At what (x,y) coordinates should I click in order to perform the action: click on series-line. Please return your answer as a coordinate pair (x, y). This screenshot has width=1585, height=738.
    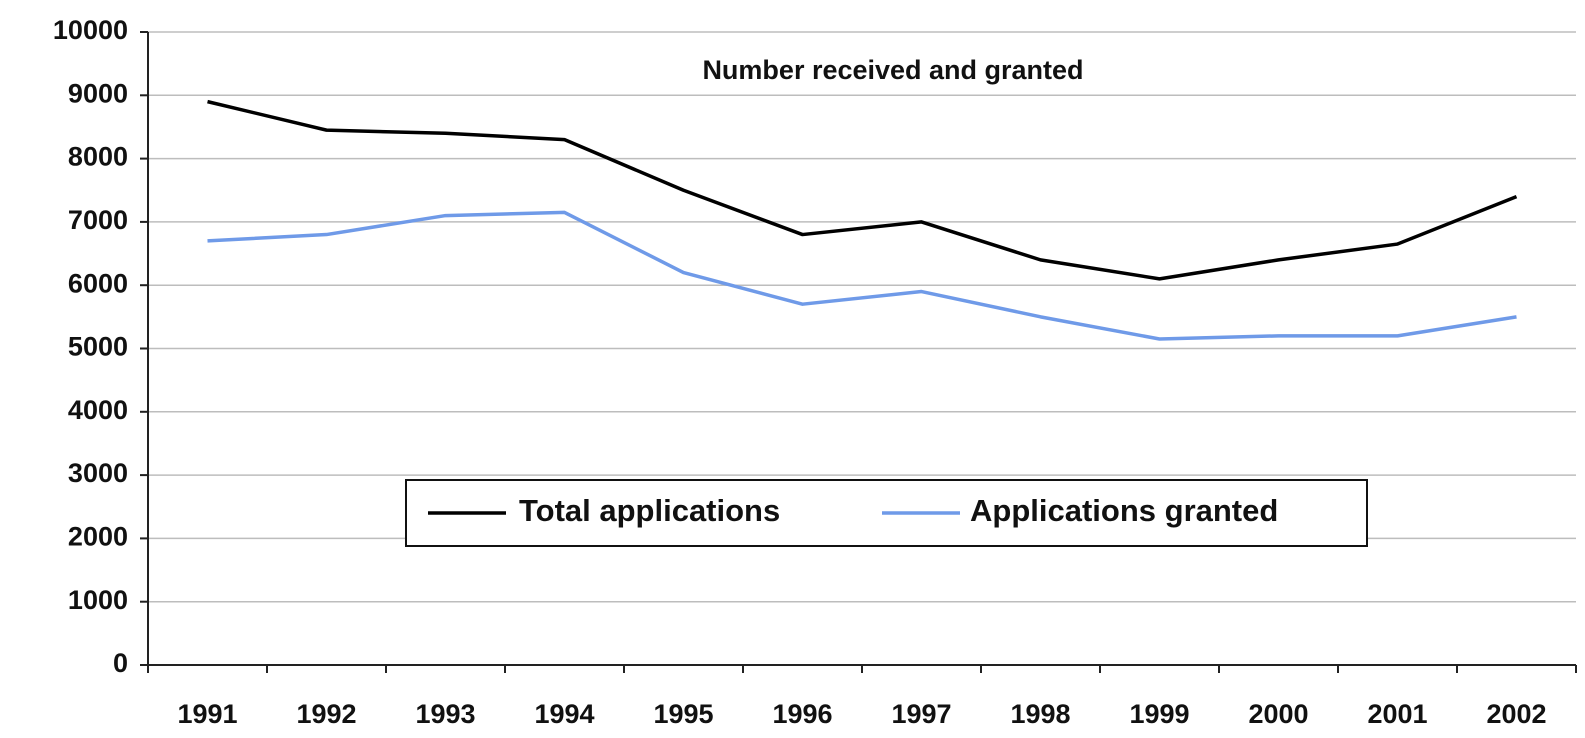
    Looking at the image, I should click on (862, 275).